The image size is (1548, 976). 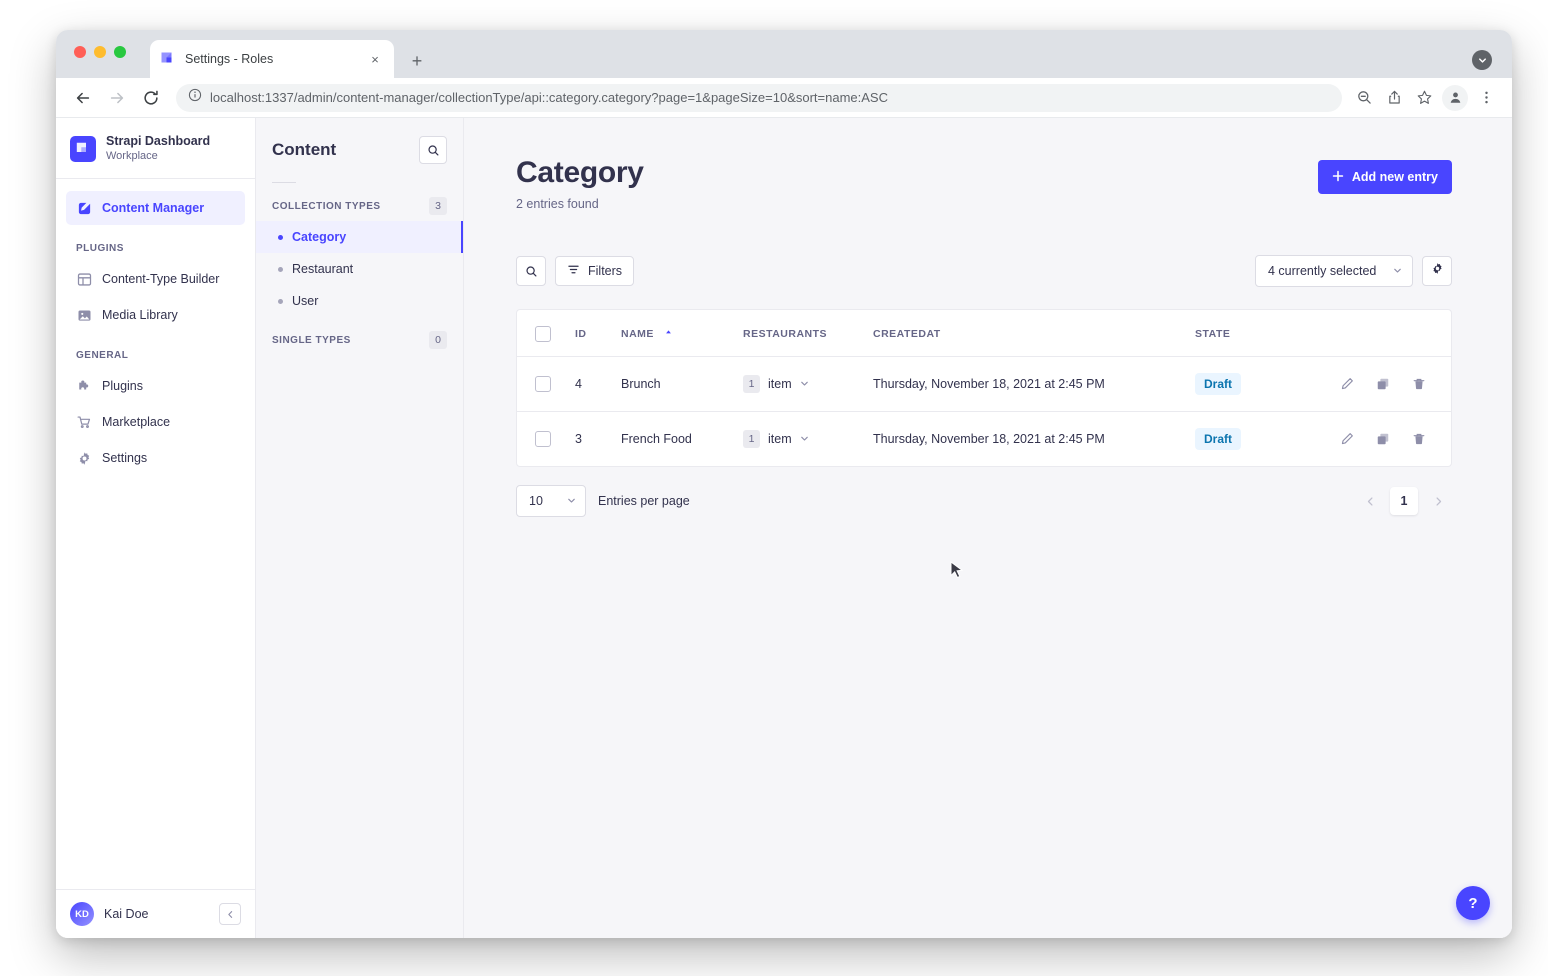 I want to click on cell-actions, so click(x=1382, y=384).